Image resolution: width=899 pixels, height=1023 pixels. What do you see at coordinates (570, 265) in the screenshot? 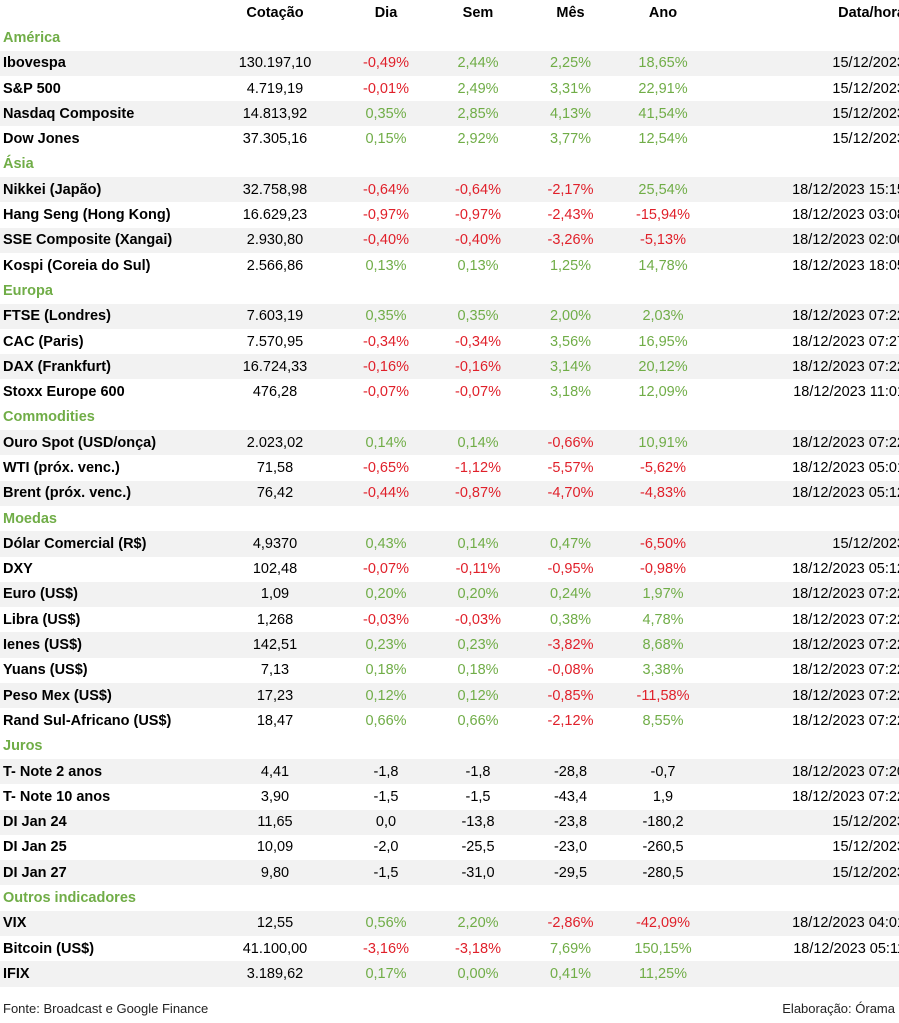
I see `cell-mes: 1,25%` at bounding box center [570, 265].